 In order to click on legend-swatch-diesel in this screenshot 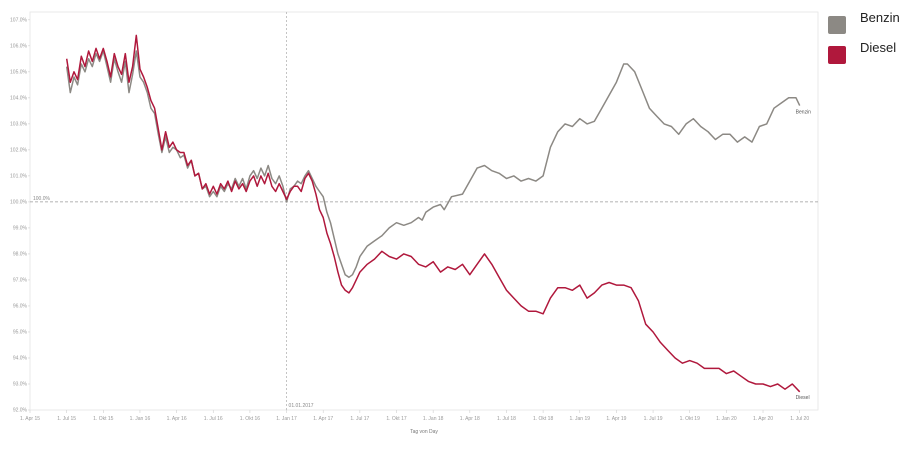, I will do `click(837, 55)`.